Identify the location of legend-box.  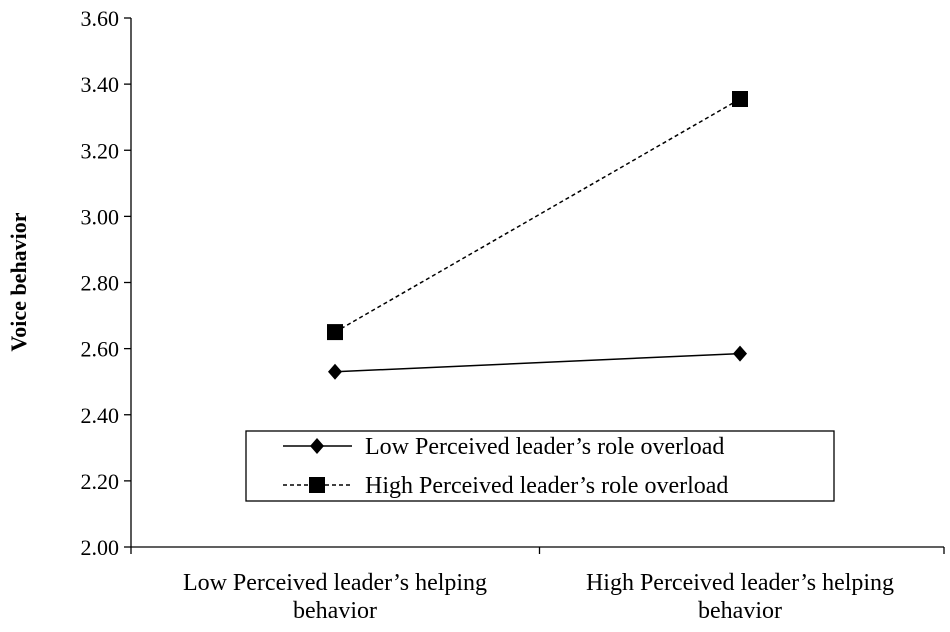
(540, 466).